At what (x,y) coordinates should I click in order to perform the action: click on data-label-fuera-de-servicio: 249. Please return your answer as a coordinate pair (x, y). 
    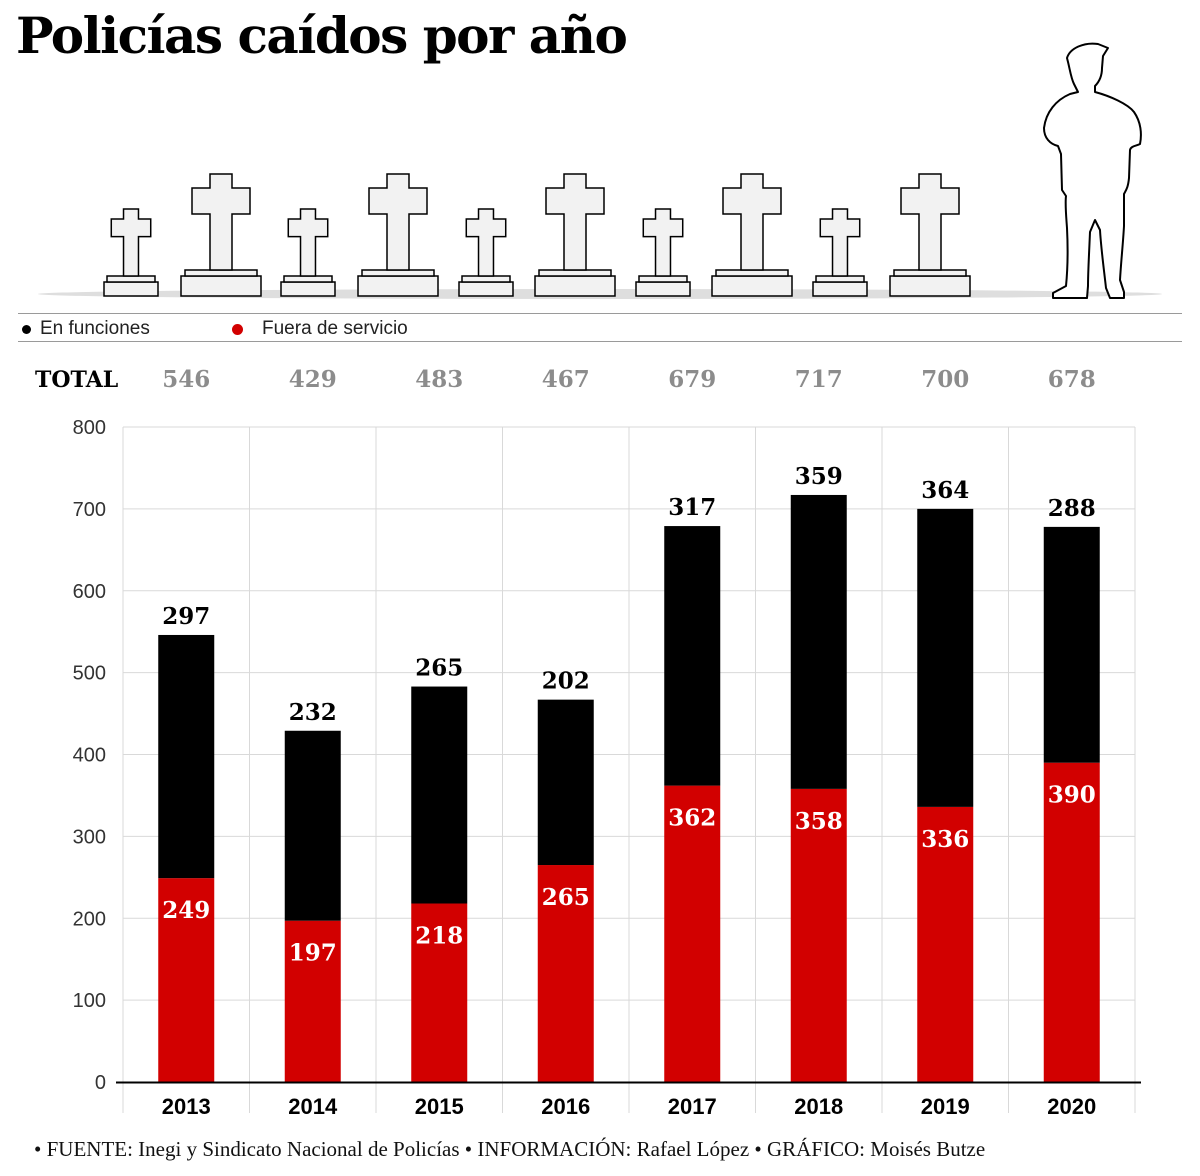
    Looking at the image, I should click on (186, 910).